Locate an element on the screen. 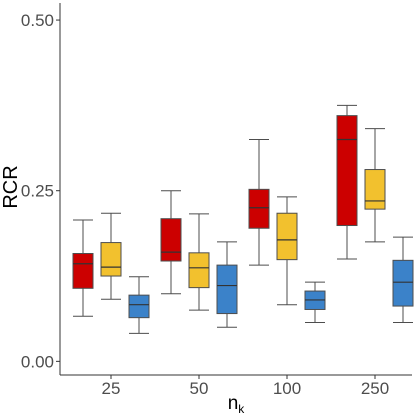 This screenshot has width=415, height=420. x-tick-label: 250 is located at coordinates (375, 388).